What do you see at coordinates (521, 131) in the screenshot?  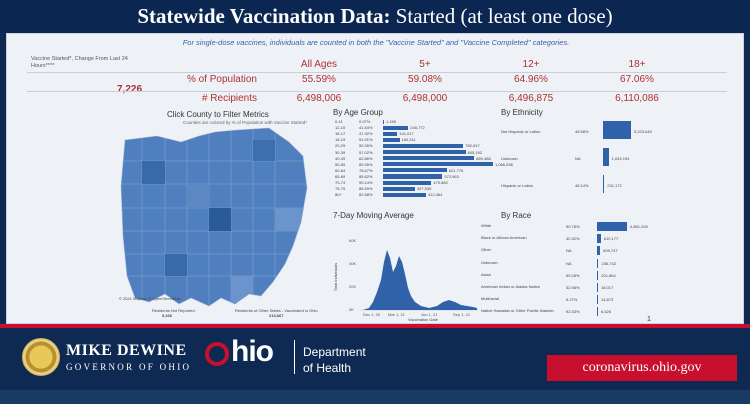 I see `ethnicity-label: Not Hispanic or Latino` at bounding box center [521, 131].